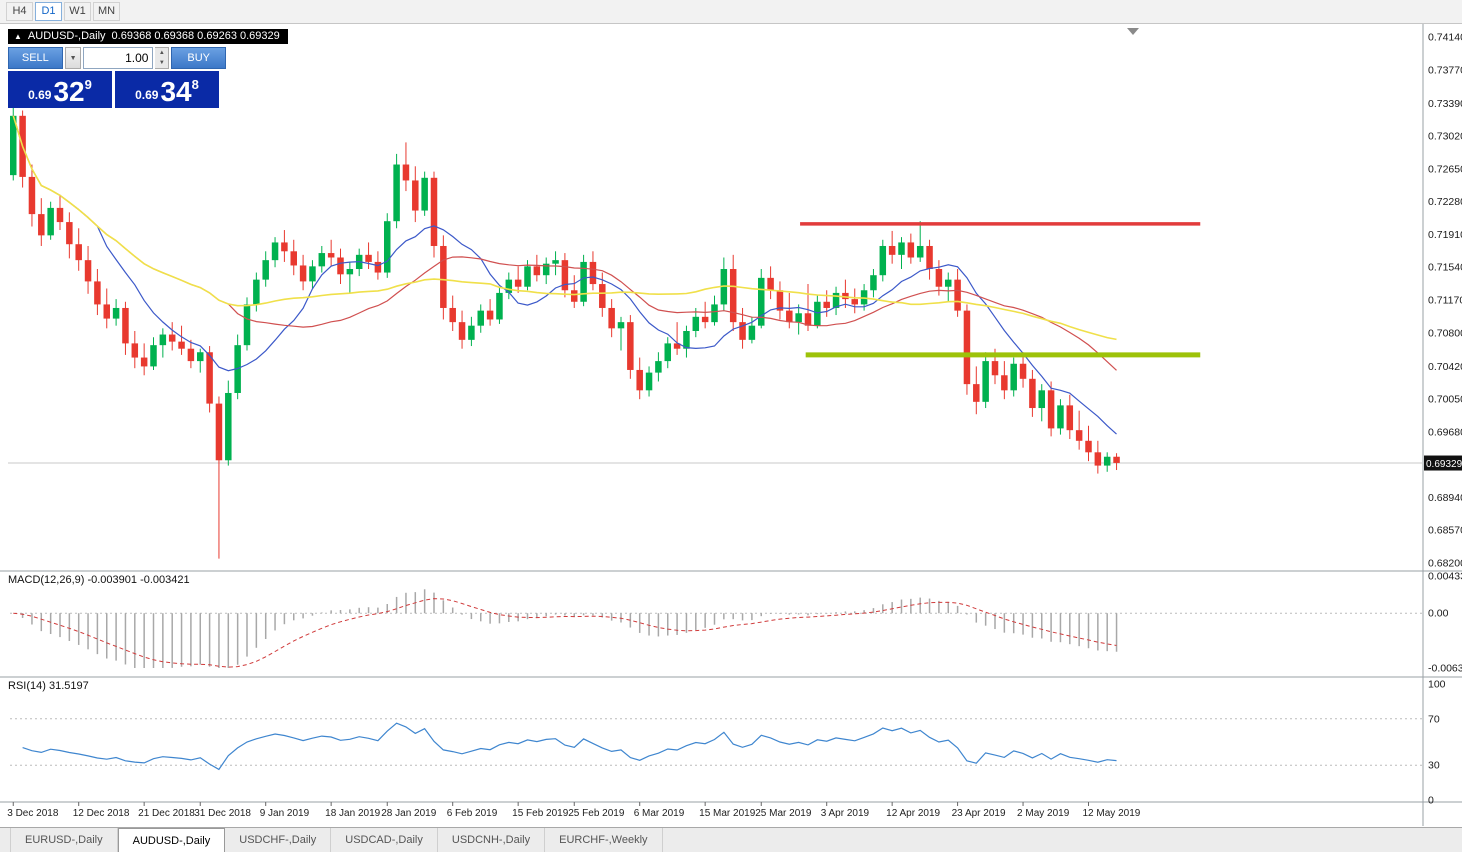 This screenshot has height=852, width=1462. What do you see at coordinates (195, 36) in the screenshot?
I see `chart-ohlc-values: 0.69368 0.69368 0.69263 0.69329` at bounding box center [195, 36].